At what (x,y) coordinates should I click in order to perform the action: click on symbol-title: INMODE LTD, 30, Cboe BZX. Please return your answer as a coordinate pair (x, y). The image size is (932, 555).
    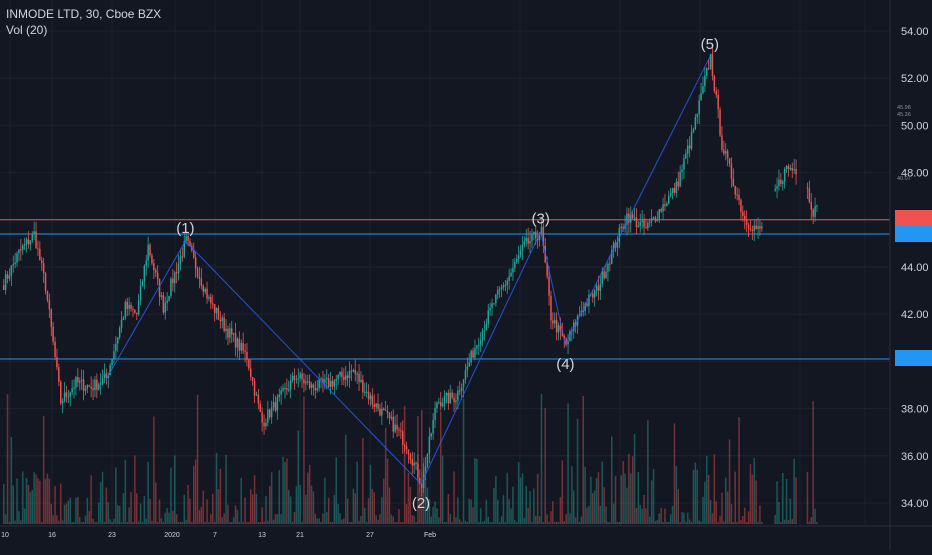
    Looking at the image, I should click on (84, 14).